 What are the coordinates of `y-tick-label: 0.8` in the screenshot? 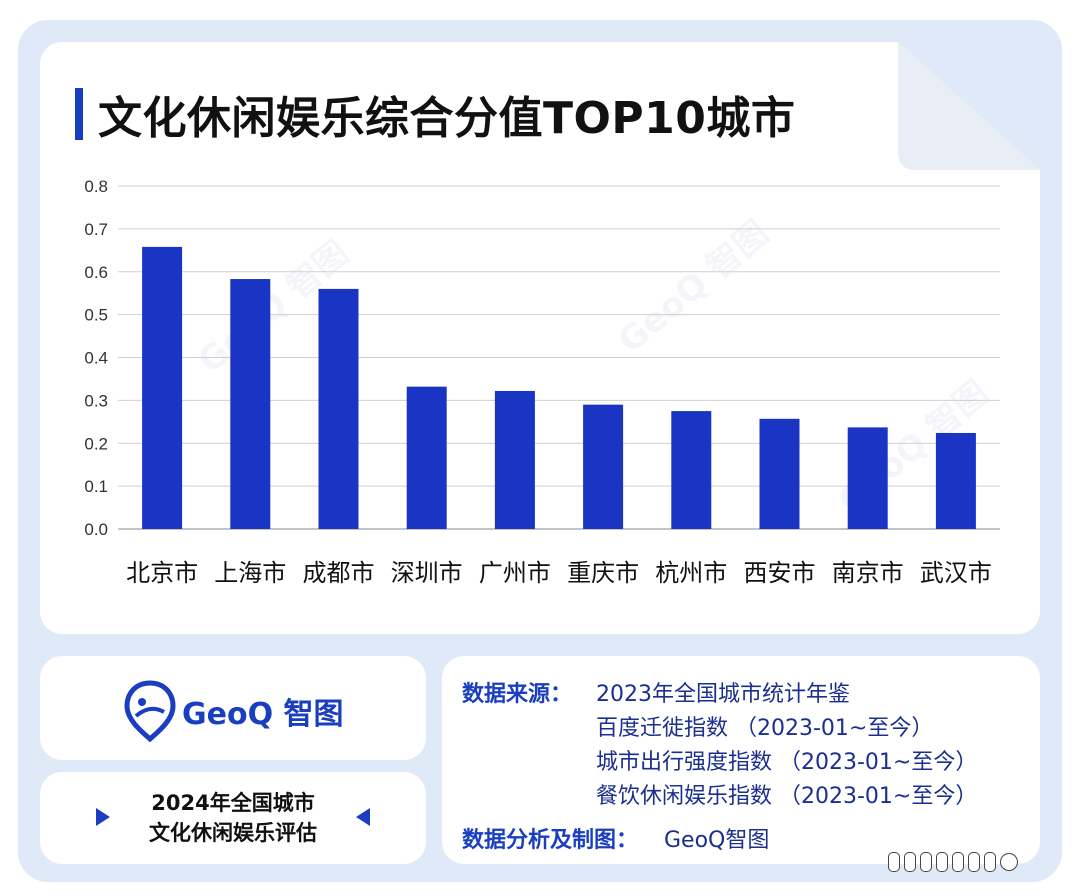 It's located at (96, 186).